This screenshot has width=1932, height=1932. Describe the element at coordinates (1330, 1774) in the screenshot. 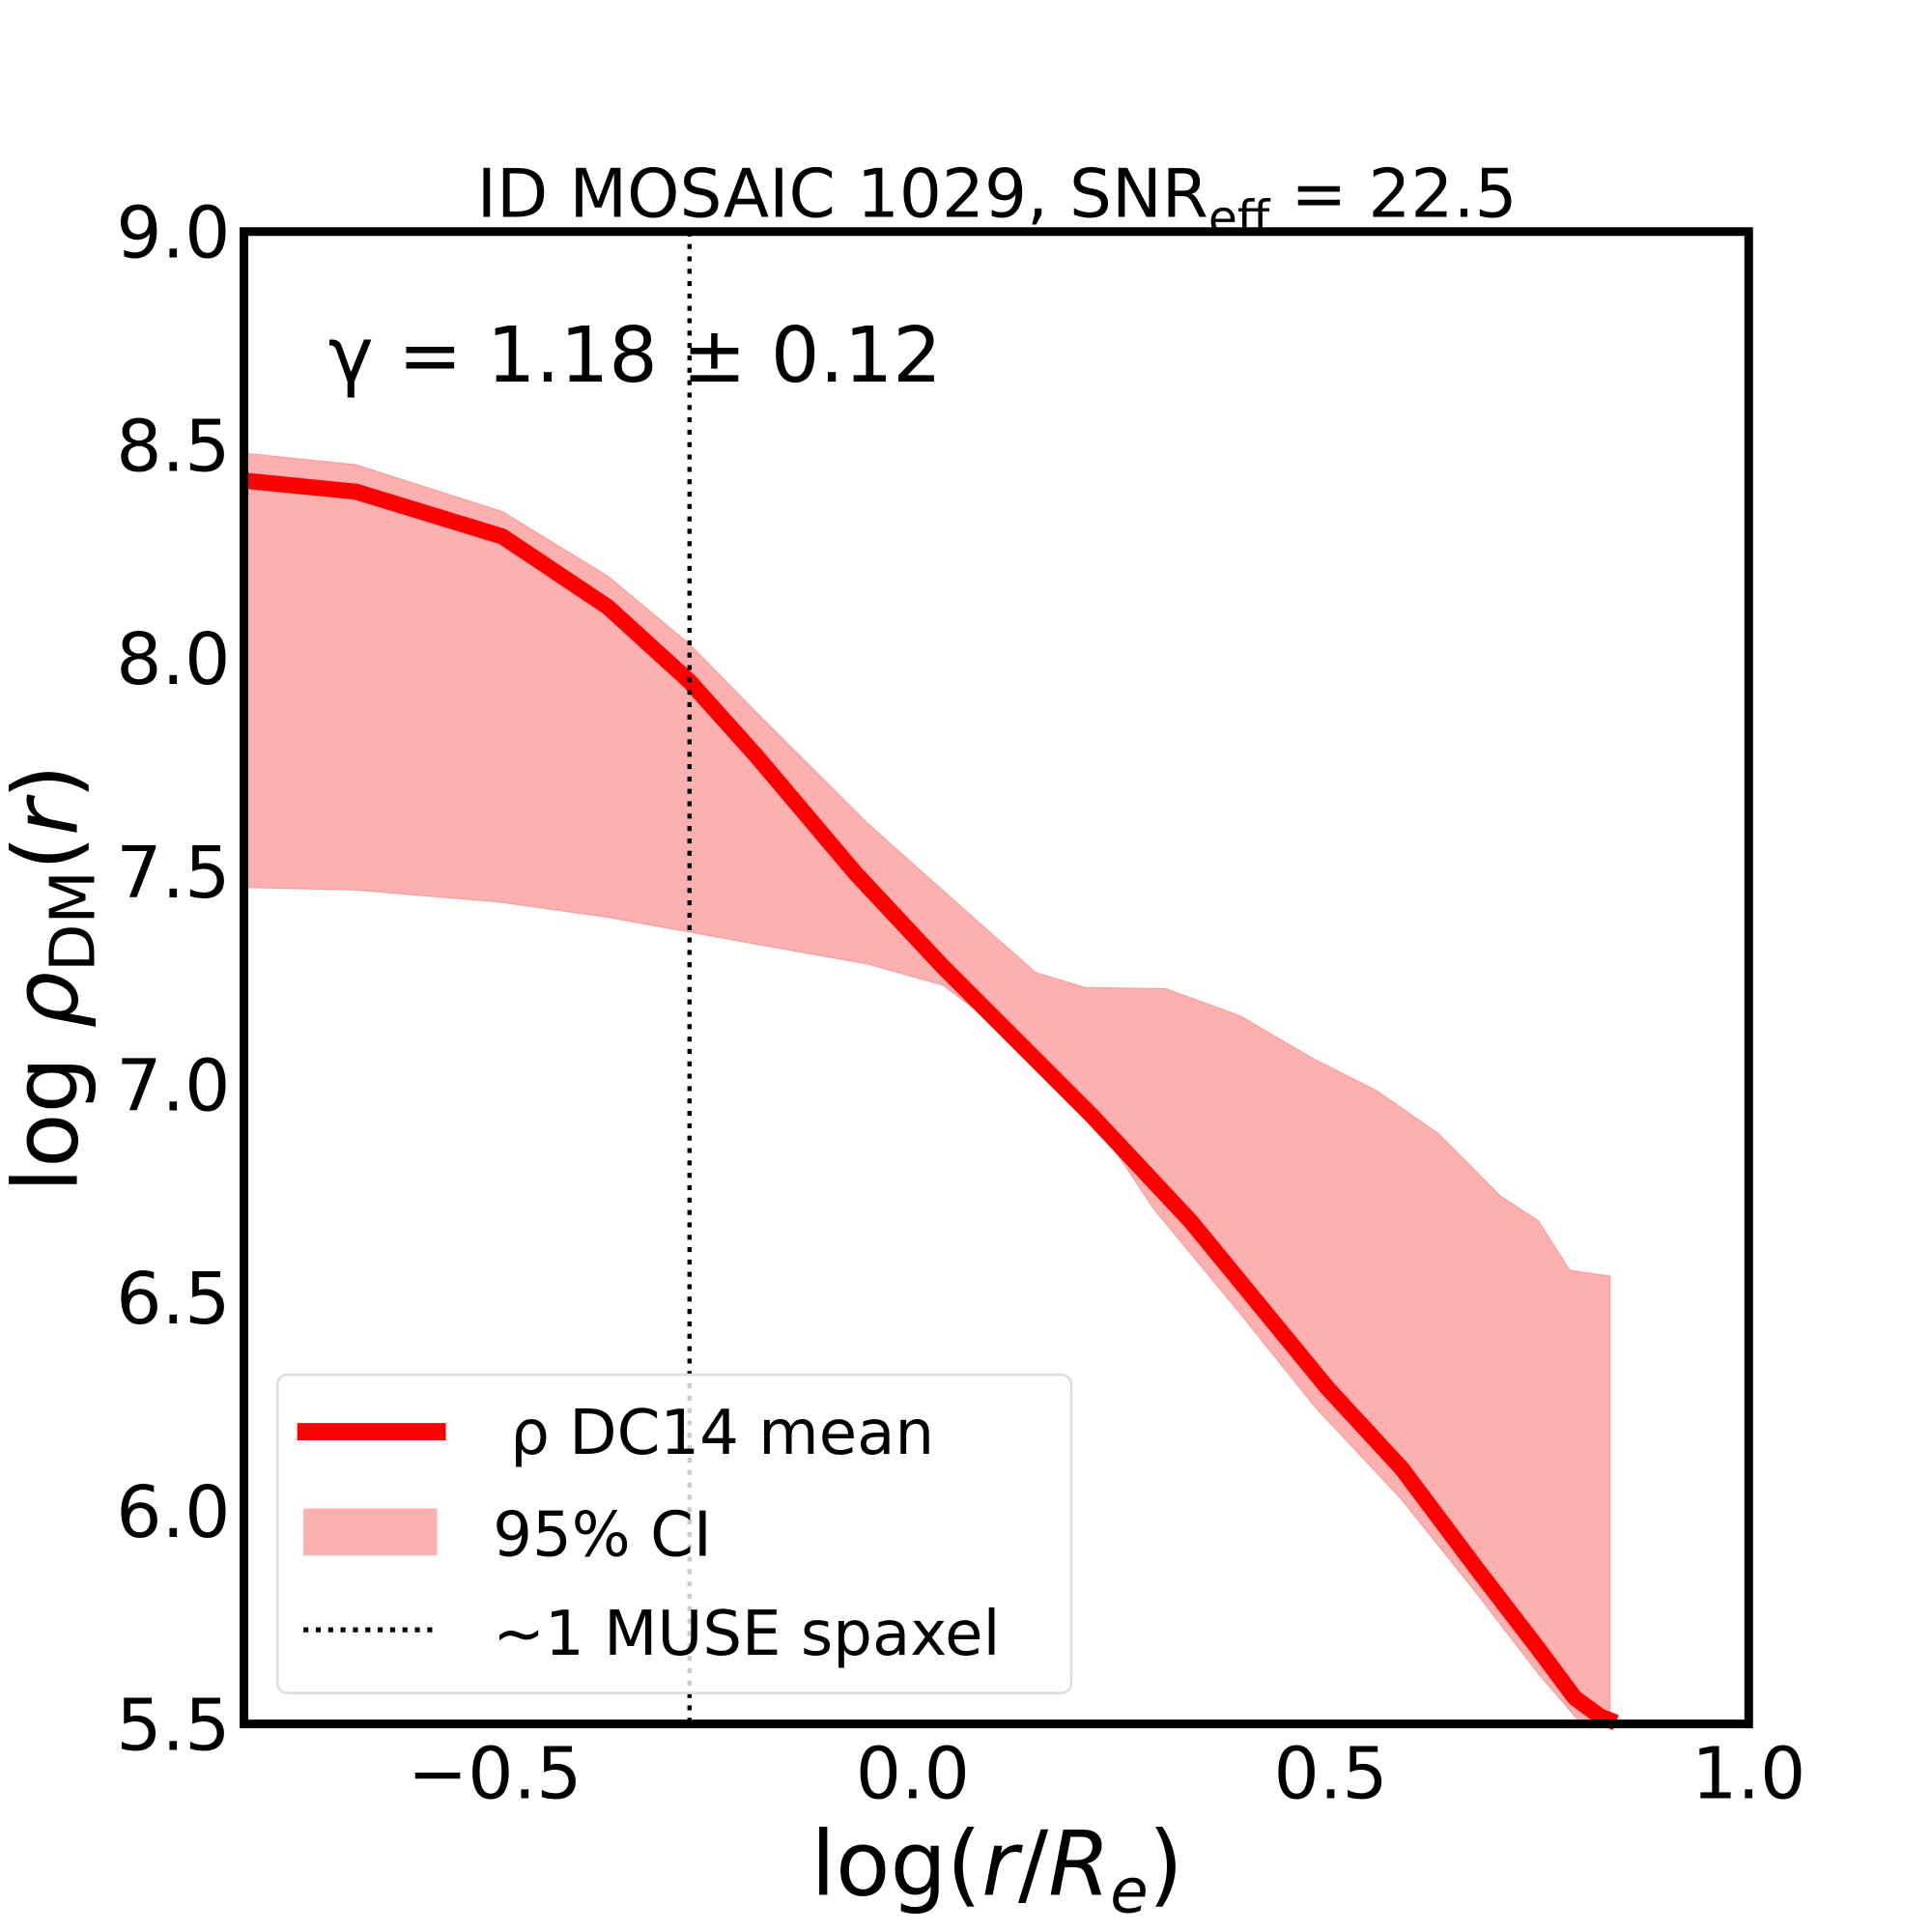

I see `x-tick-label: 0.5` at that location.